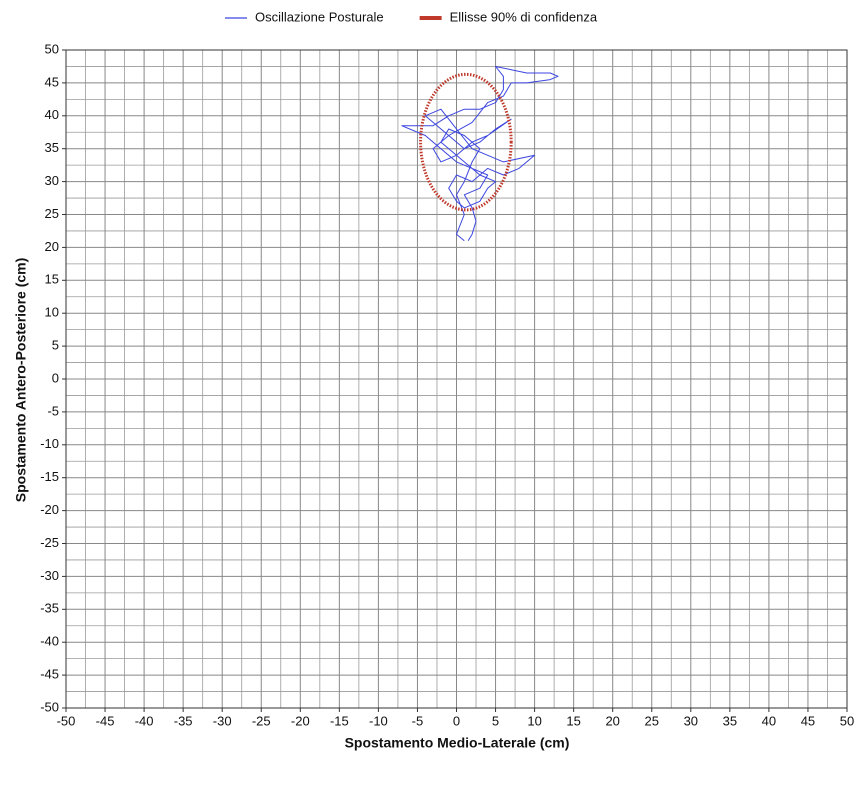 The width and height of the screenshot is (861, 785). Describe the element at coordinates (418, 720) in the screenshot. I see `x-tick-label: -5` at that location.